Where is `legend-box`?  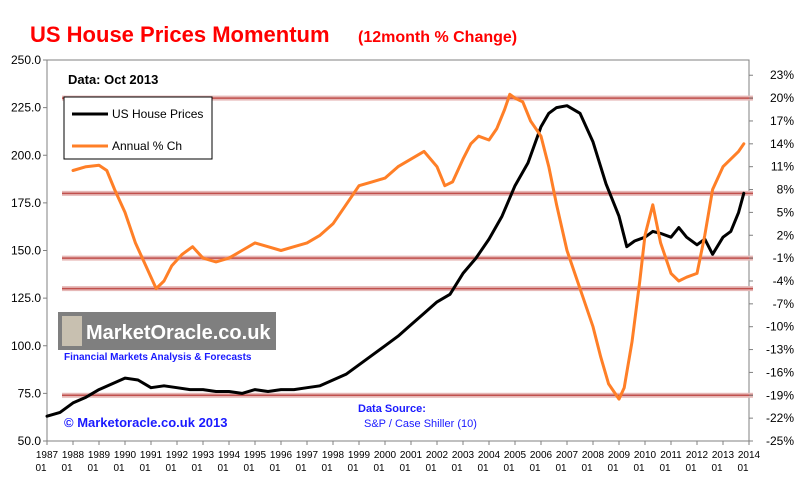 legend-box is located at coordinates (138, 128).